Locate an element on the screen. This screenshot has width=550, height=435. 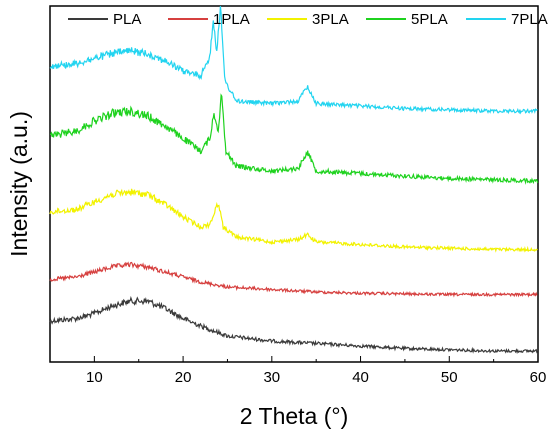
x-tick-label: 30 is located at coordinates (271, 377).